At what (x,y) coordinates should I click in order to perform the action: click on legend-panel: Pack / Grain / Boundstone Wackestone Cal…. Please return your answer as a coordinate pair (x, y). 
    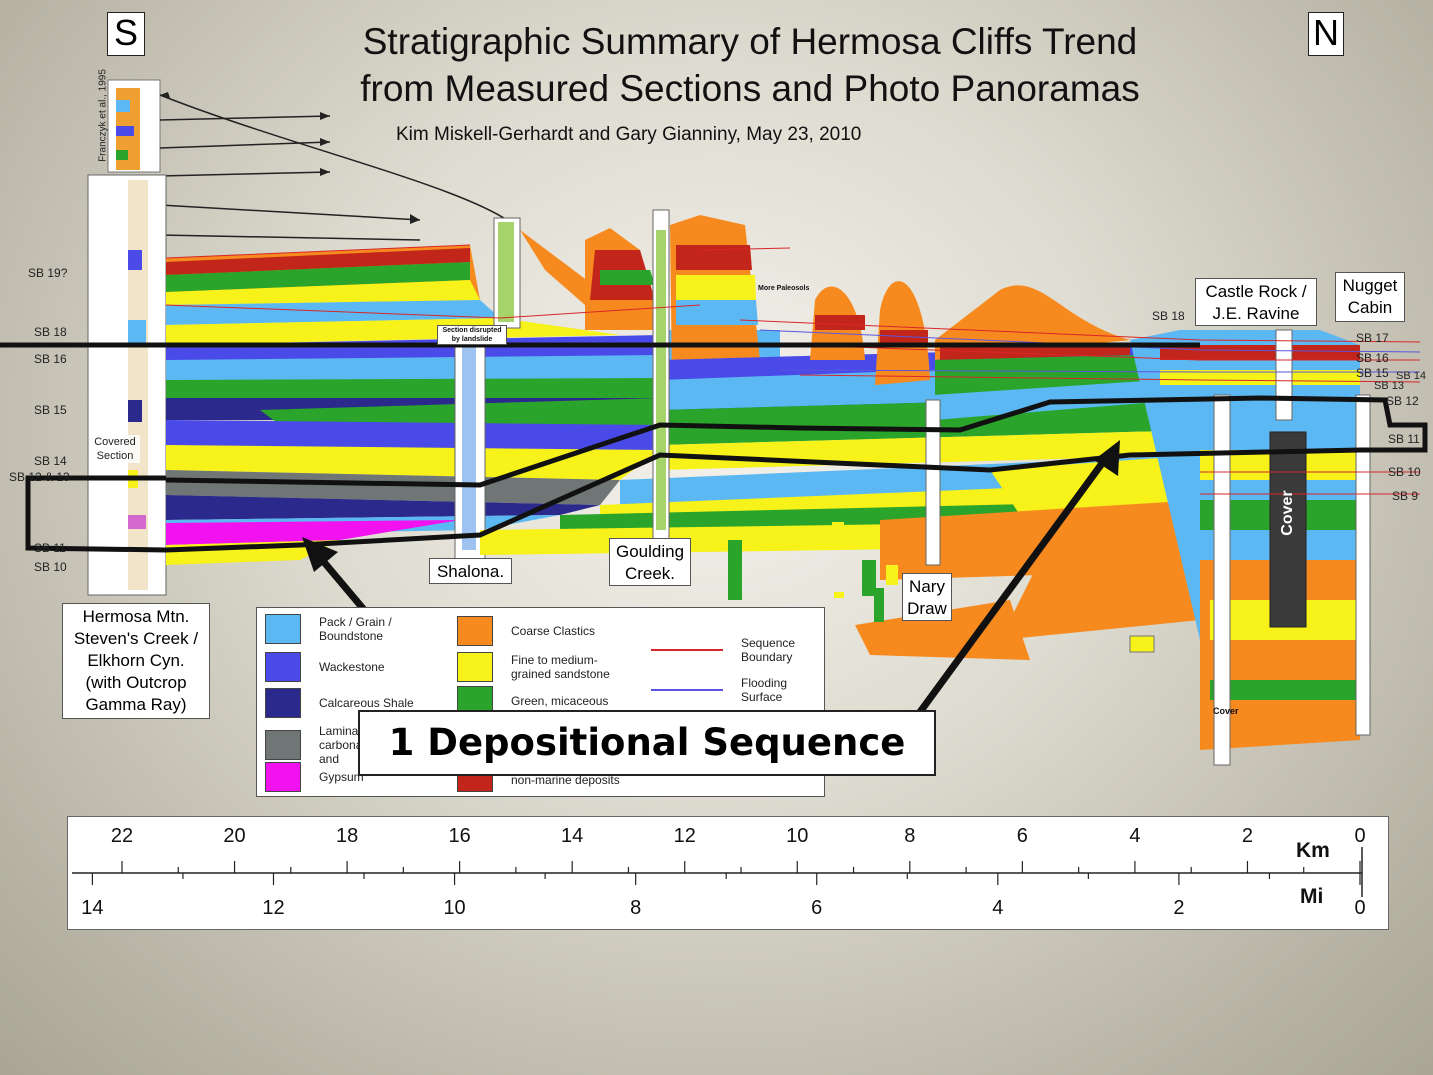
    Looking at the image, I should click on (540, 702).